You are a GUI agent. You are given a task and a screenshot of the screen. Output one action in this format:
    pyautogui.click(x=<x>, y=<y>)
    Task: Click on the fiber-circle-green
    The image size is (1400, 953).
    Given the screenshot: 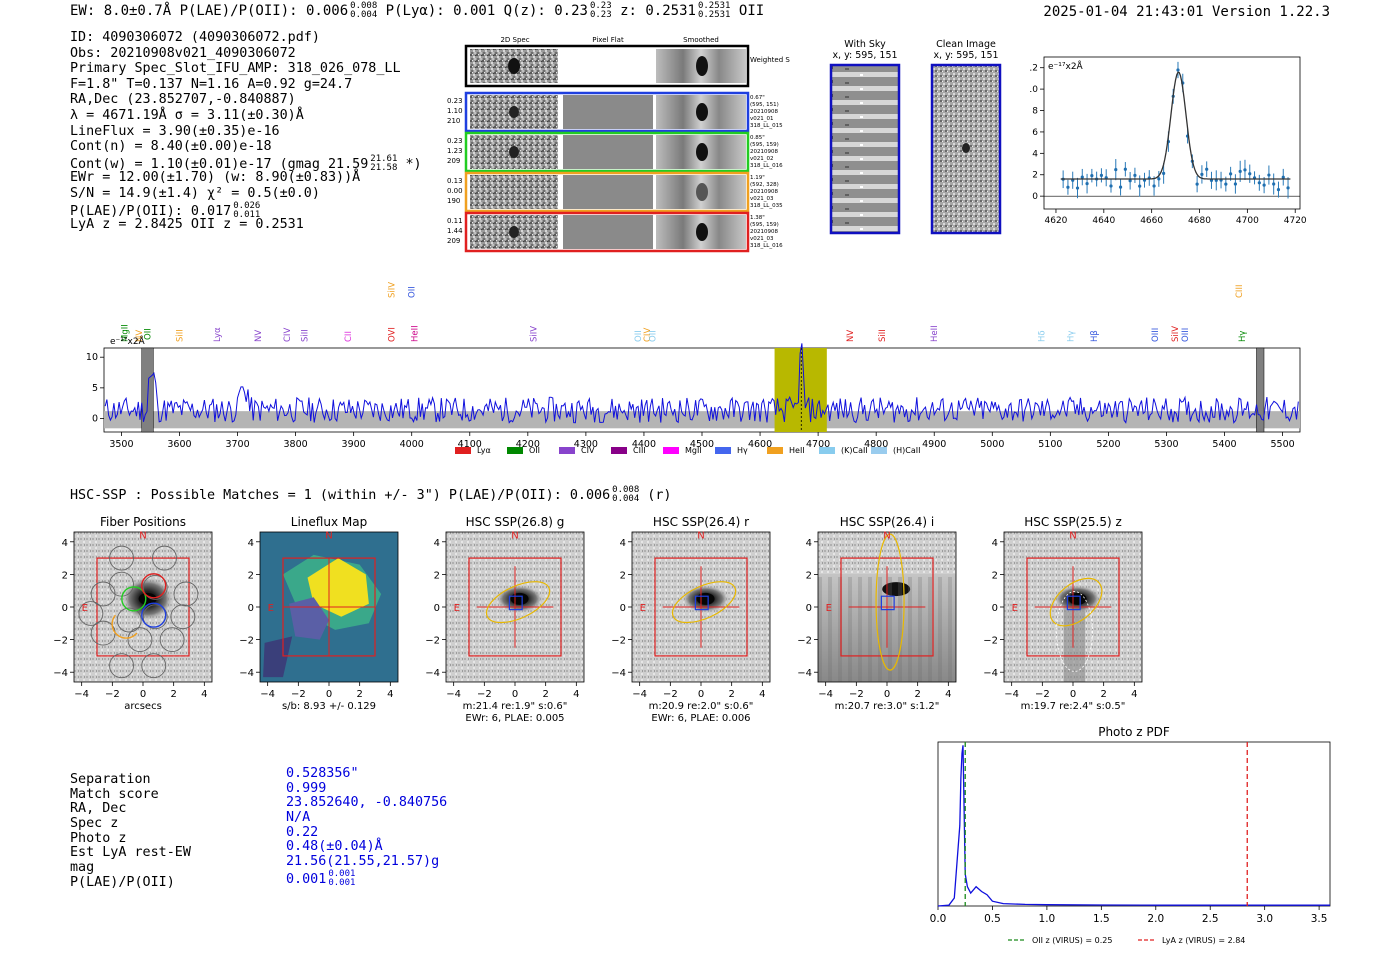 What is the action you would take?
    pyautogui.click(x=134, y=599)
    